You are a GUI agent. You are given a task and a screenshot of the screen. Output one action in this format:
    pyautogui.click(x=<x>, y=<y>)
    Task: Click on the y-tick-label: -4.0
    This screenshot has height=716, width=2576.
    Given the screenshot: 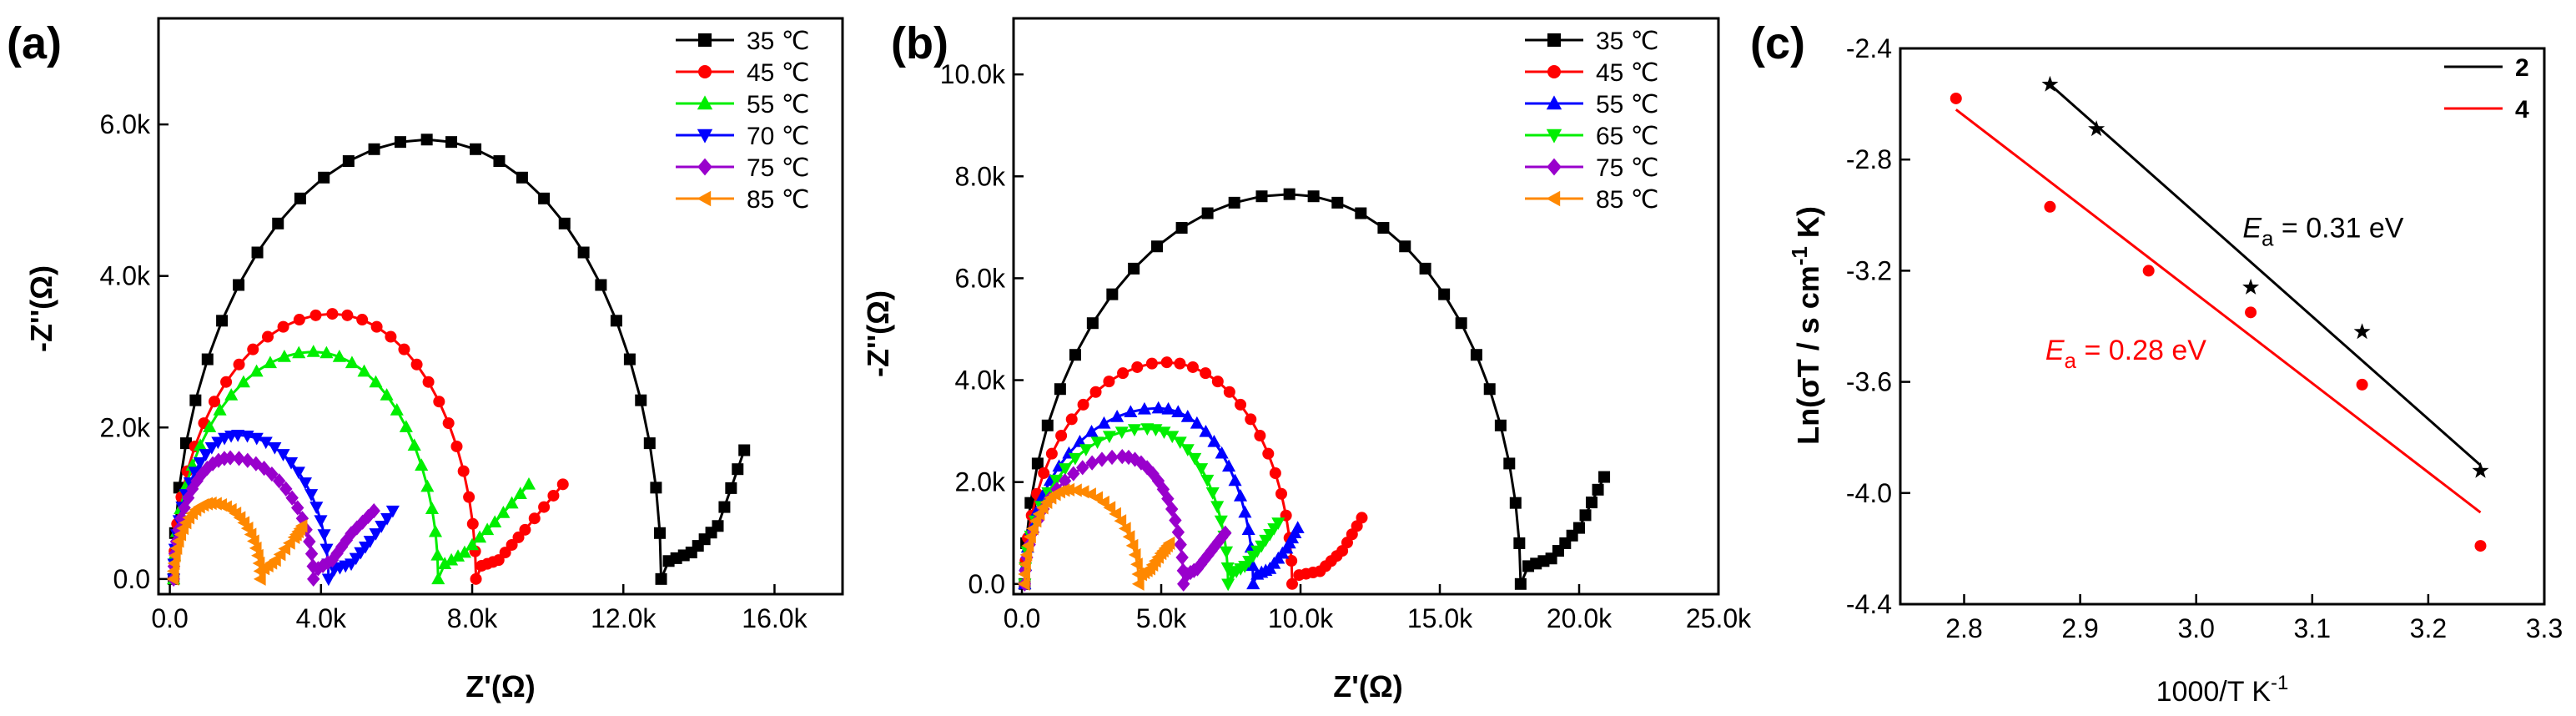 What is the action you would take?
    pyautogui.click(x=1869, y=493)
    